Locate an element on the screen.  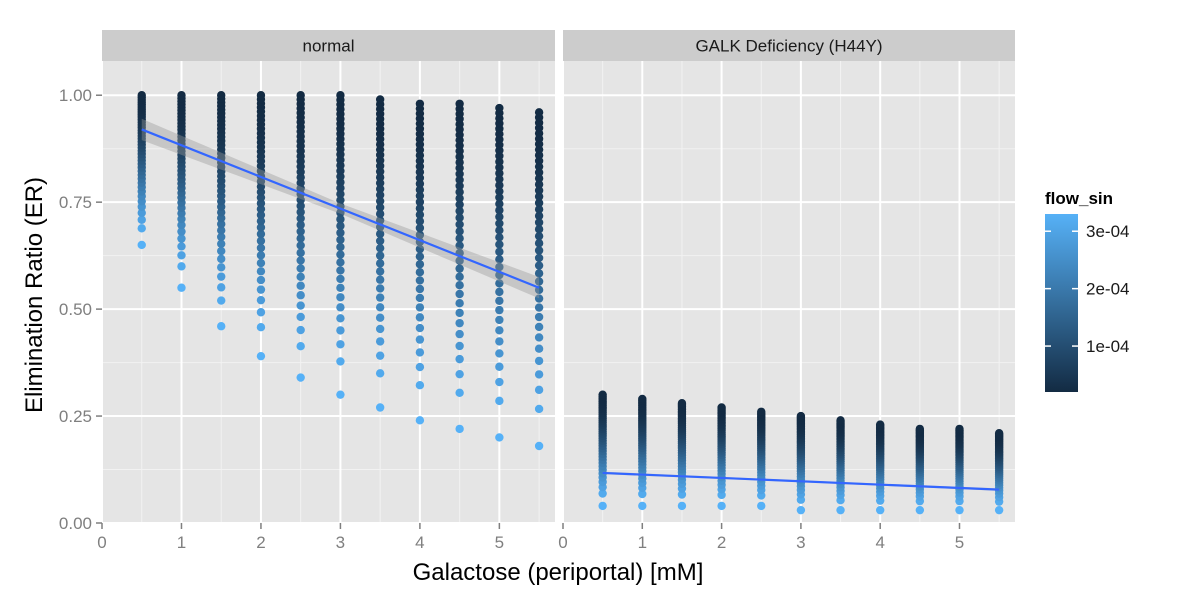
x-tick-label: 1 is located at coordinates (181, 542).